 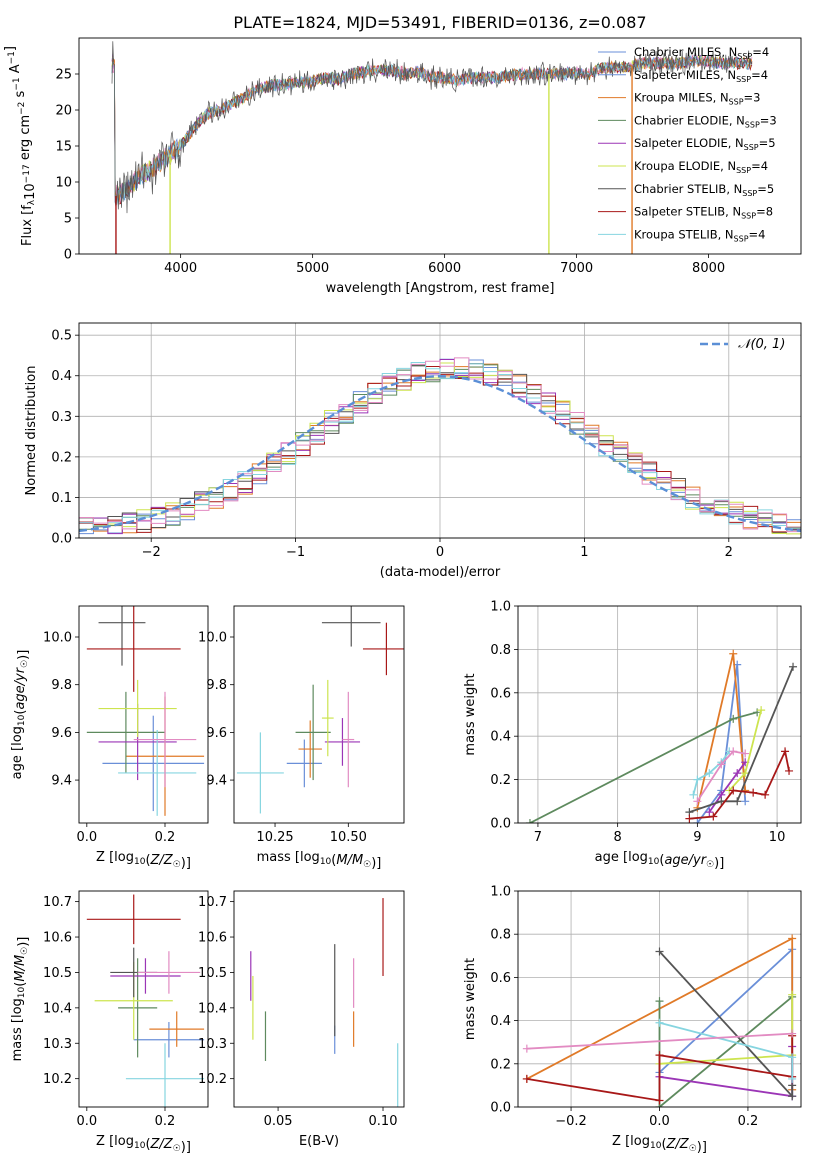 What do you see at coordinates (63, 147) in the screenshot?
I see `y-tick-label: 15` at bounding box center [63, 147].